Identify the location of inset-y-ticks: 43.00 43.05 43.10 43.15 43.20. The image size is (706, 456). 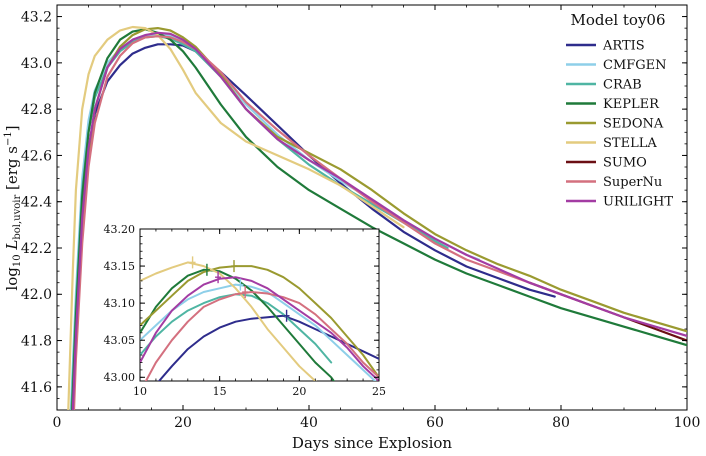
(241, 303).